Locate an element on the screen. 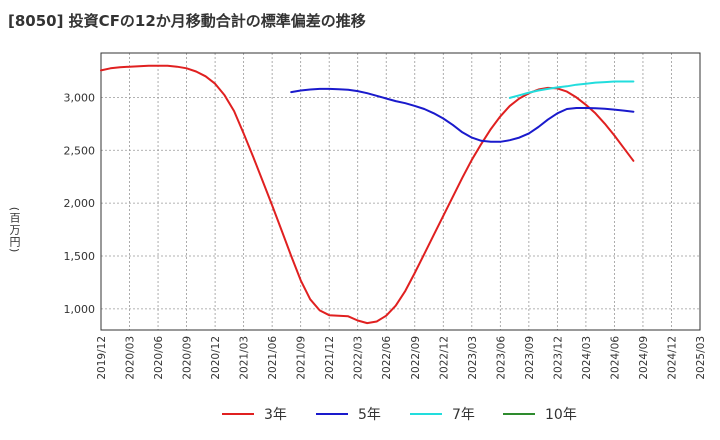 This screenshot has height=440, width=720. y-axis-label: (百万円) is located at coordinates (14, 230).